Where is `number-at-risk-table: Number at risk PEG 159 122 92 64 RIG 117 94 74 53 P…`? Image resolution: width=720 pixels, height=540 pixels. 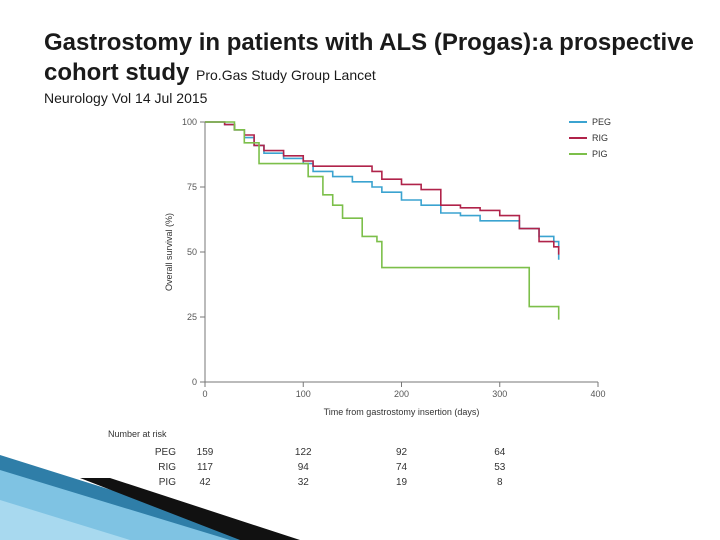
number-at-risk-table: Number at risk PEG 159 122 92 64 RIG 117 94 74 53 P… is located at coordinates (307, 458).